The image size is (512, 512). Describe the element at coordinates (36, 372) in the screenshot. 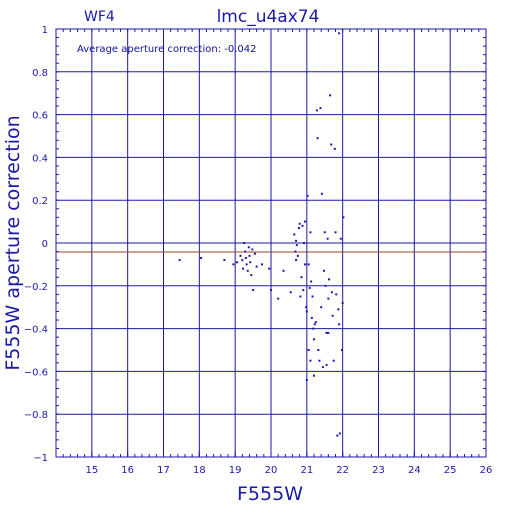

I see `y-tick-label: −0.6` at that location.